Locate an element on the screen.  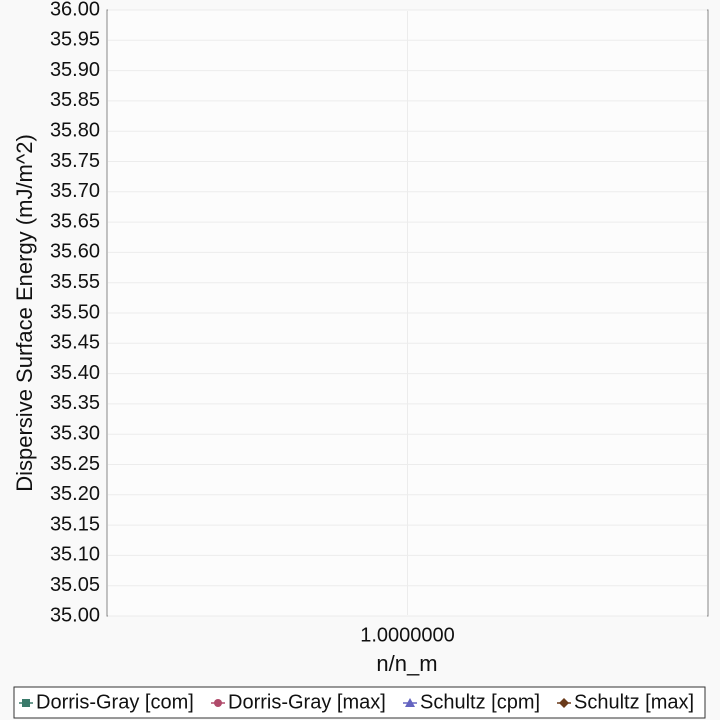
y-tick-label: 35.40 is located at coordinates (75, 373).